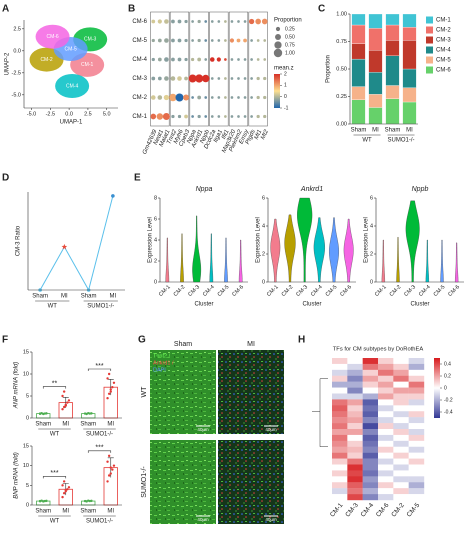  What do you see at coordinates (155, 198) in the screenshot?
I see `y-tick-label: 8` at bounding box center [155, 198].